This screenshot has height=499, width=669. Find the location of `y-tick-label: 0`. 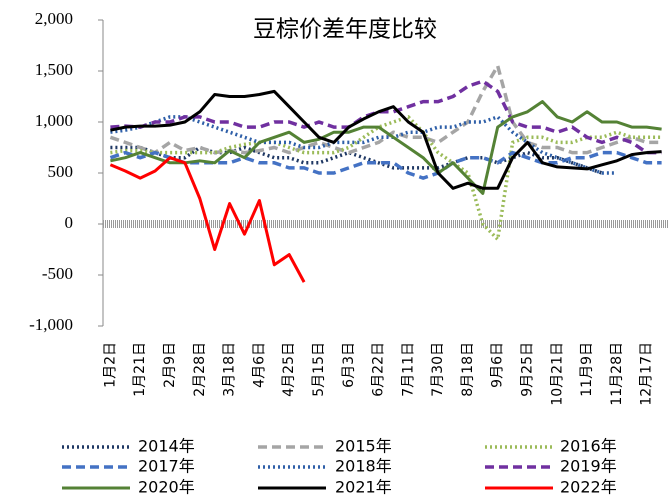

y-tick-label: 0 is located at coordinates (69, 222).